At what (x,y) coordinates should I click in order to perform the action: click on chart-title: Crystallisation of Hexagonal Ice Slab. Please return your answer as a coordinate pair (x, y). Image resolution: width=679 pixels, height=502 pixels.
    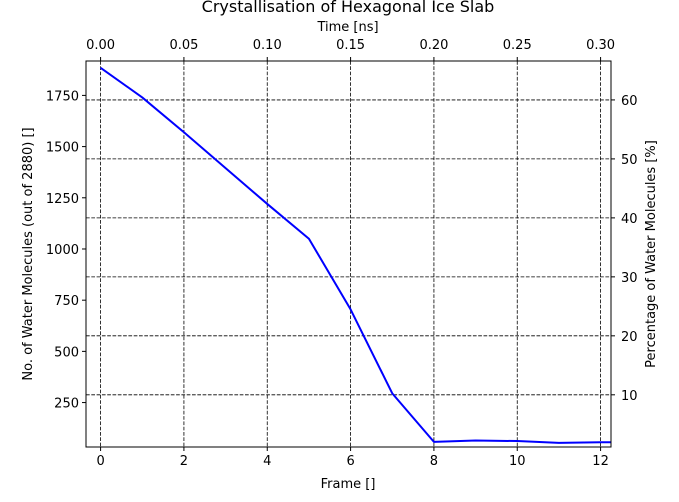
    Looking at the image, I should click on (348, 8).